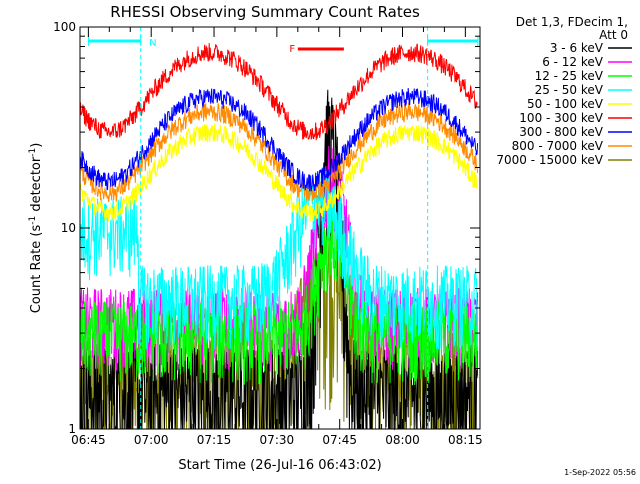 This screenshot has width=640, height=484. Describe the element at coordinates (569, 76) in the screenshot. I see `legend-entry-label: 12 - 25 keV` at that location.